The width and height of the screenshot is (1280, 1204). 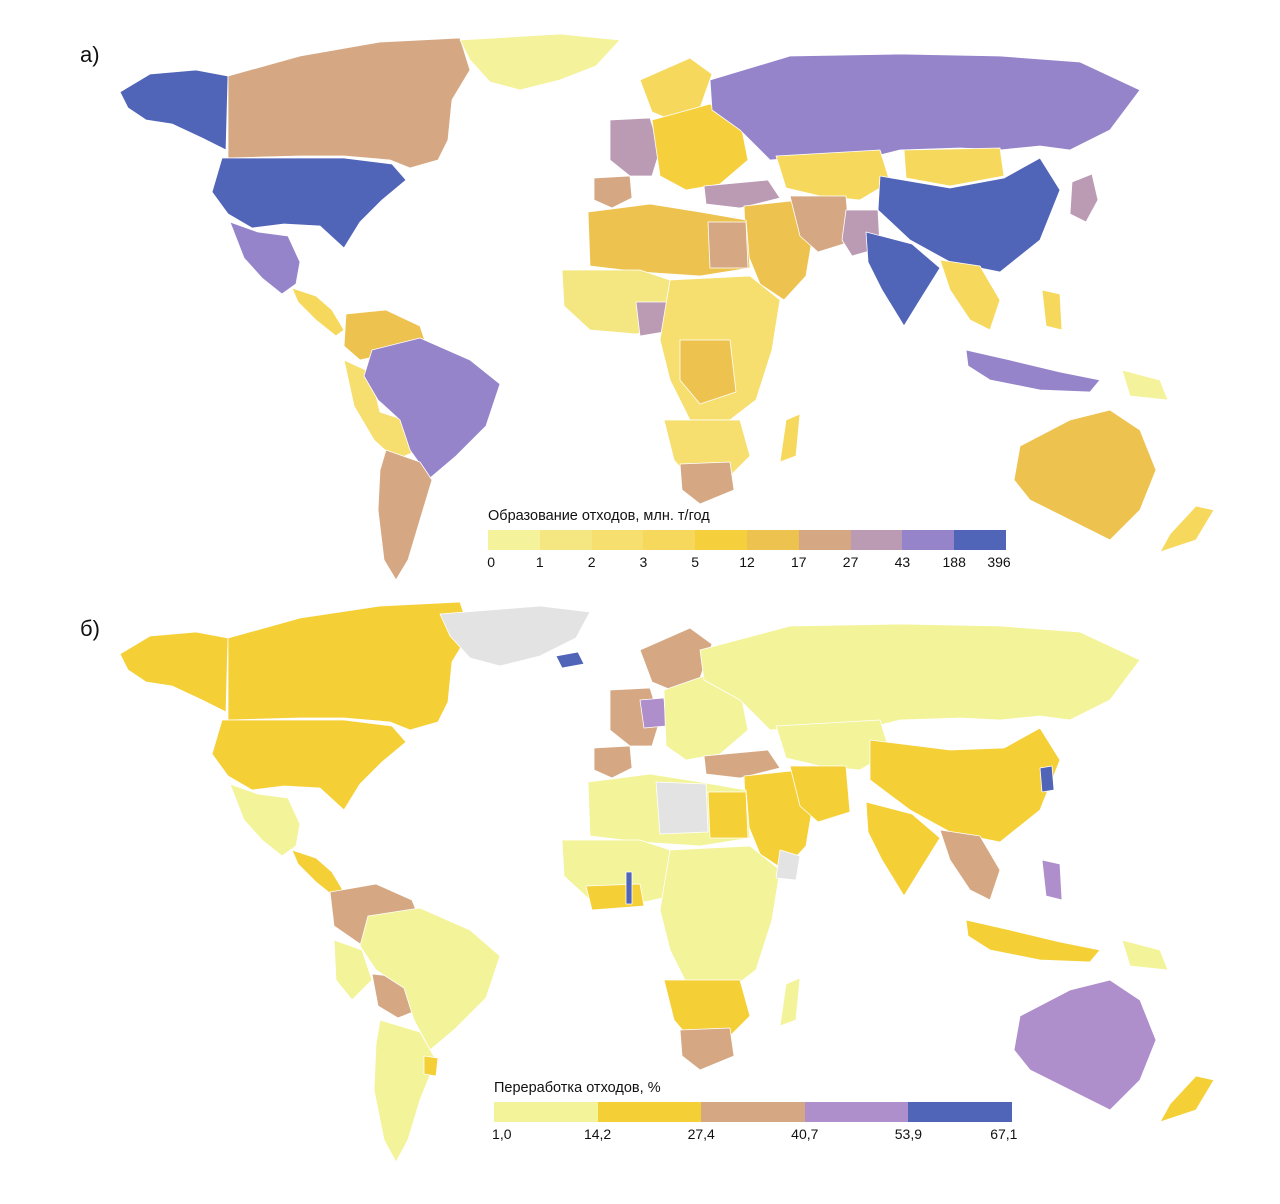 What do you see at coordinates (695, 562) in the screenshot?
I see `legend-tick-label: 5` at bounding box center [695, 562].